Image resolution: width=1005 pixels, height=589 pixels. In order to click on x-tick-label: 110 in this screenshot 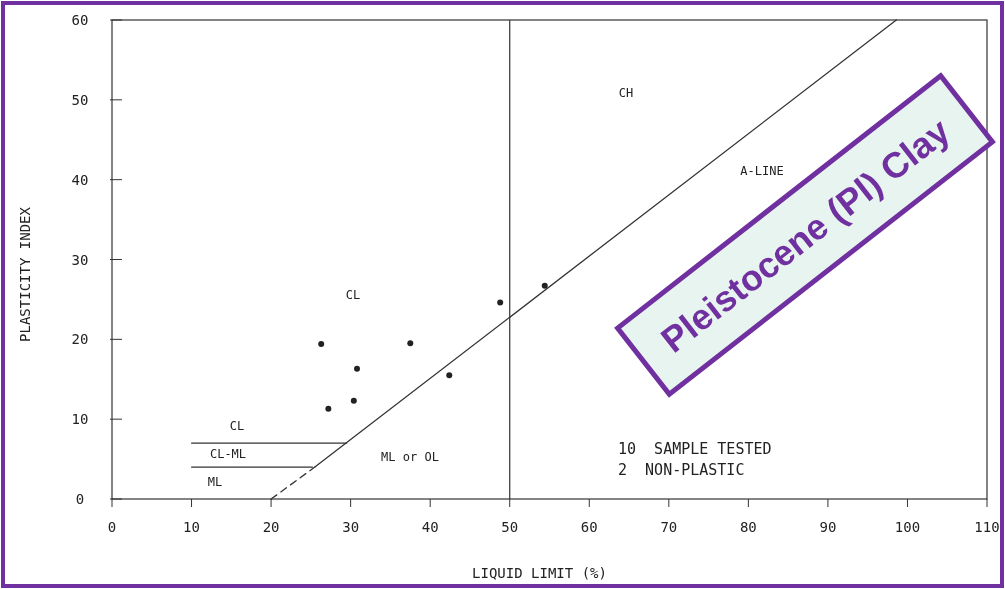, I will do `click(987, 527)`.